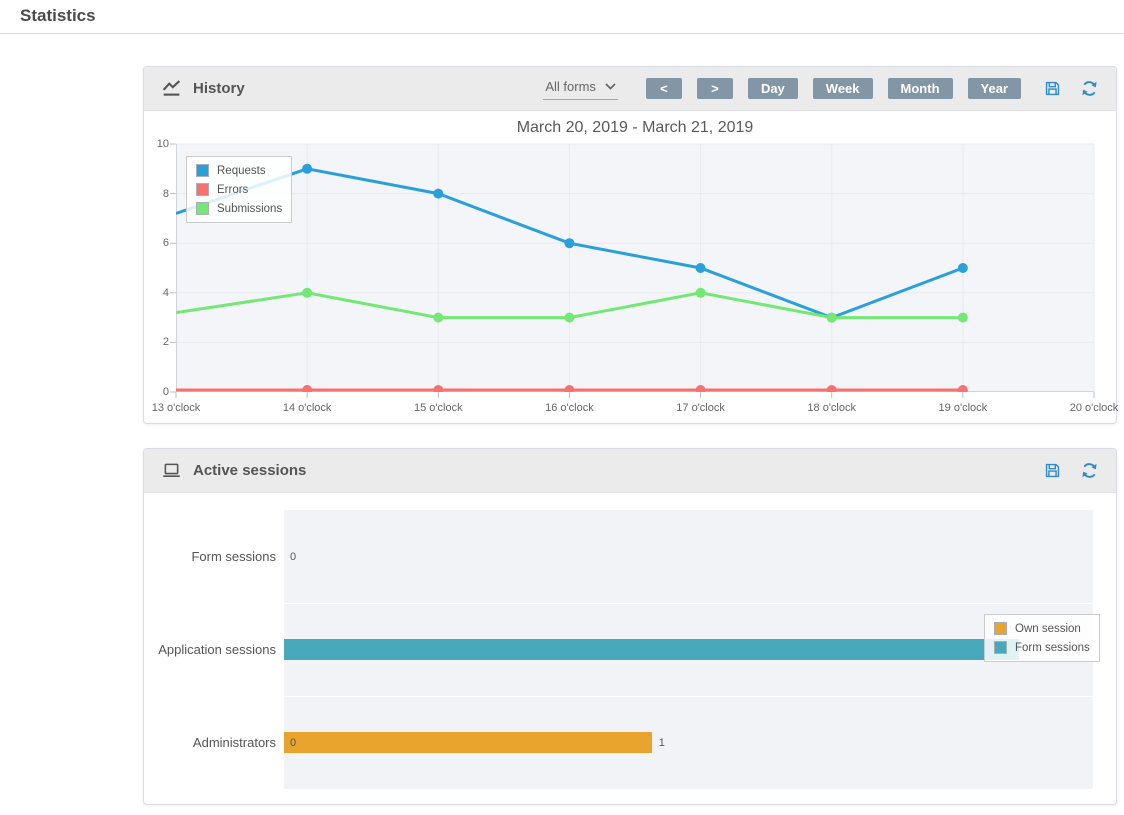  Describe the element at coordinates (250, 208) in the screenshot. I see `legend-label: Submissions` at that location.